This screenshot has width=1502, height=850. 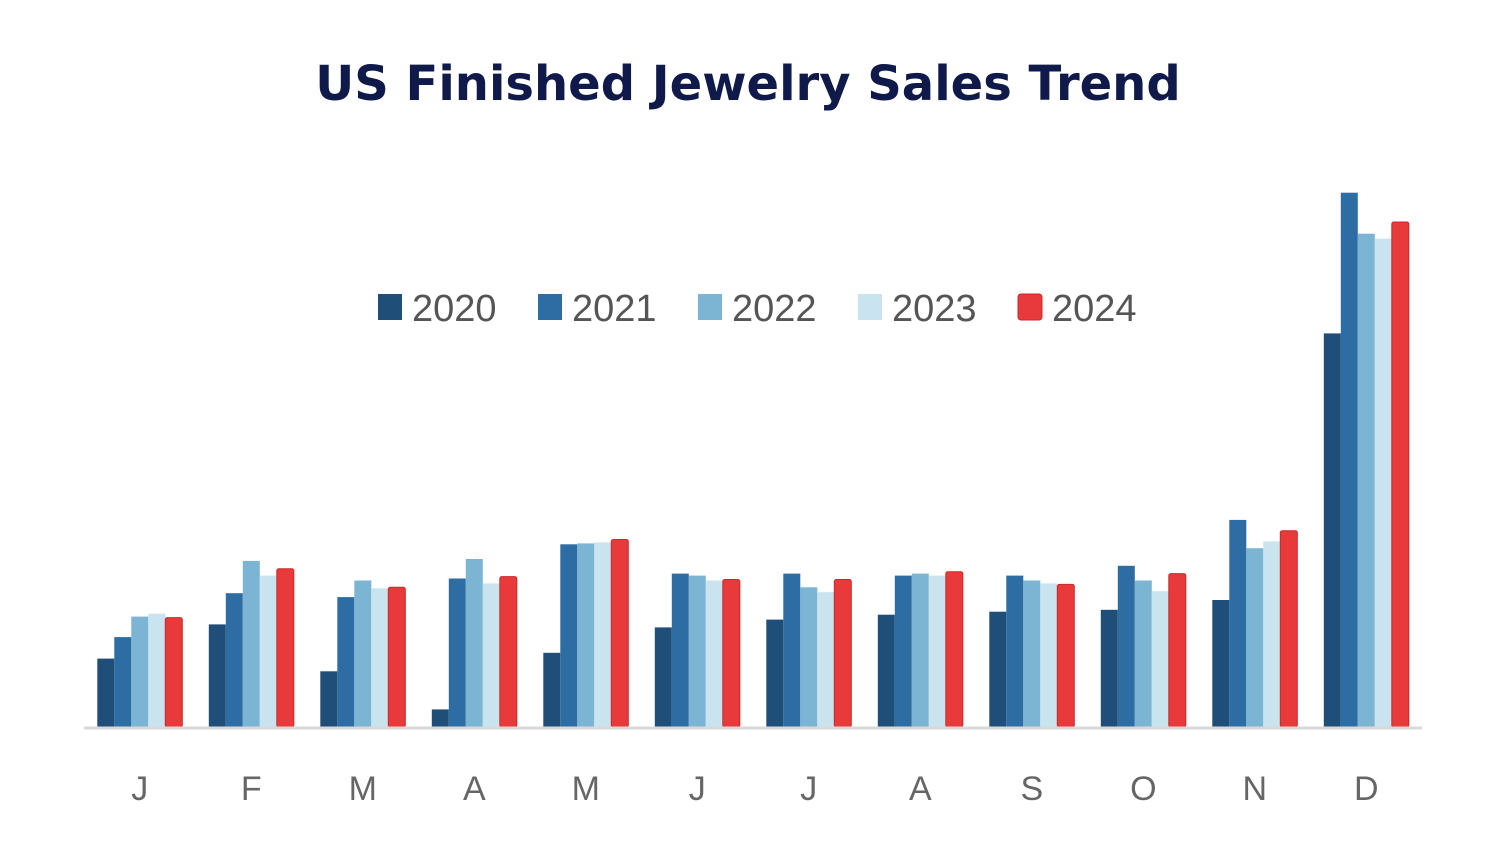 I want to click on x-tick-label: F, so click(x=251, y=789).